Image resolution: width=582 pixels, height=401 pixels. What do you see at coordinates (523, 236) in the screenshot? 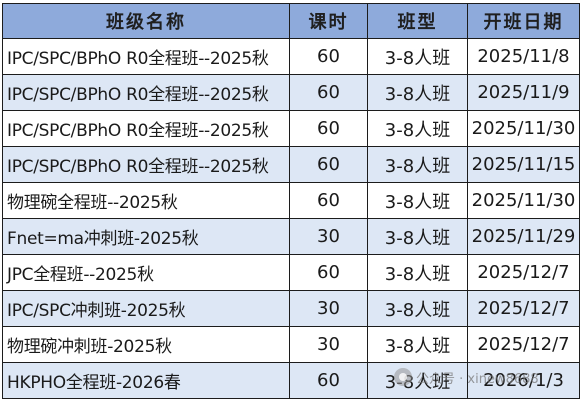
I see `cell-start-date: 2025/11/29` at bounding box center [523, 236].